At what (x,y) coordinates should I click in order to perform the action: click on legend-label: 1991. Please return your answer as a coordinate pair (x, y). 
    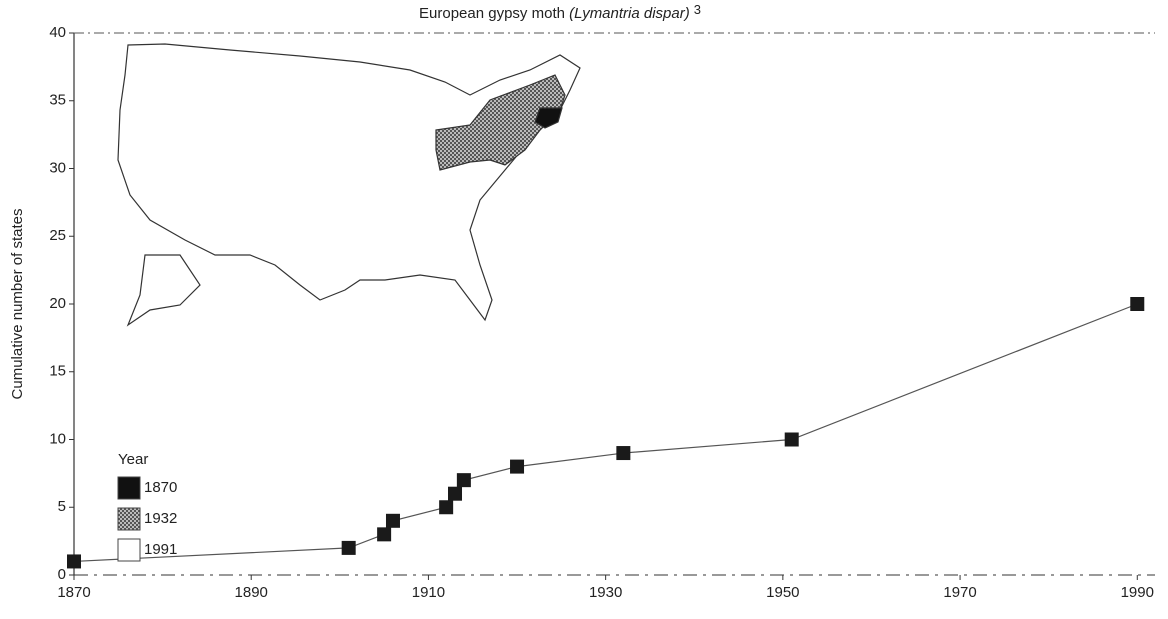
    Looking at the image, I should click on (160, 549).